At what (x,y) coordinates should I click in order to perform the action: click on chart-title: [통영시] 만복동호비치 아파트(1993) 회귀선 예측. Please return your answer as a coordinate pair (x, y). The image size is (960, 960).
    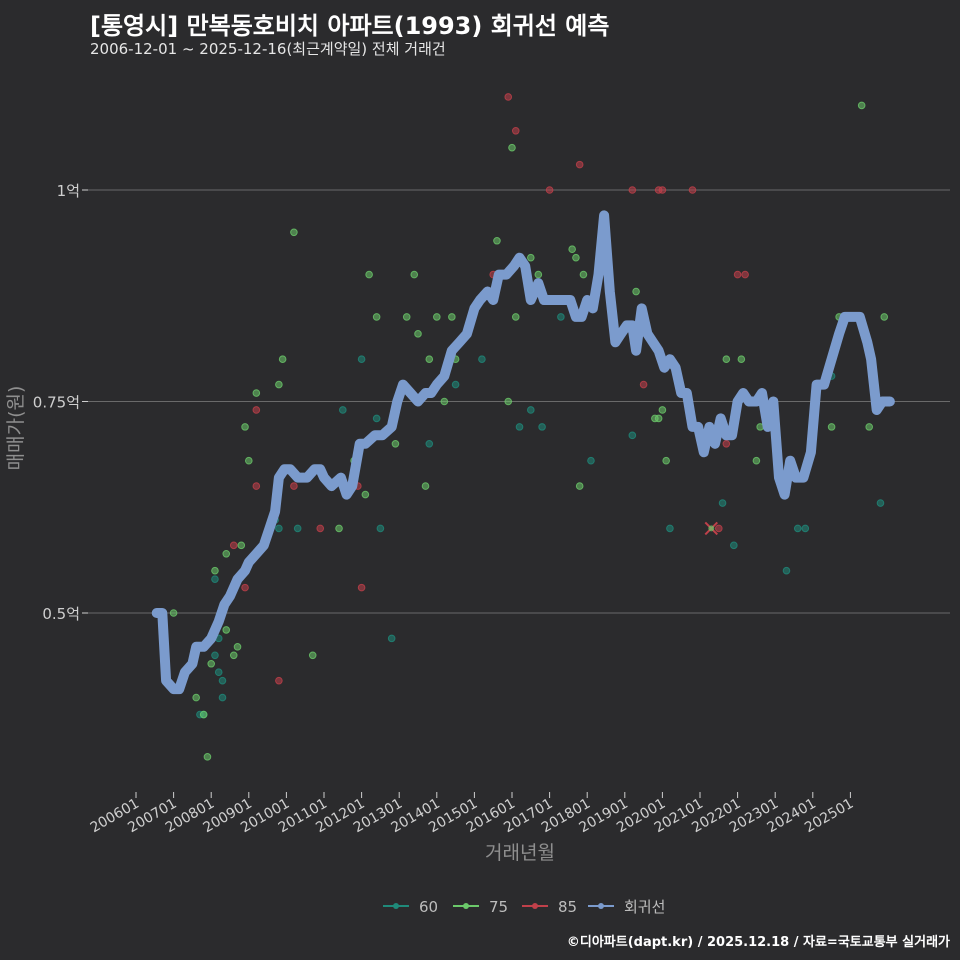
    Looking at the image, I should click on (350, 26).